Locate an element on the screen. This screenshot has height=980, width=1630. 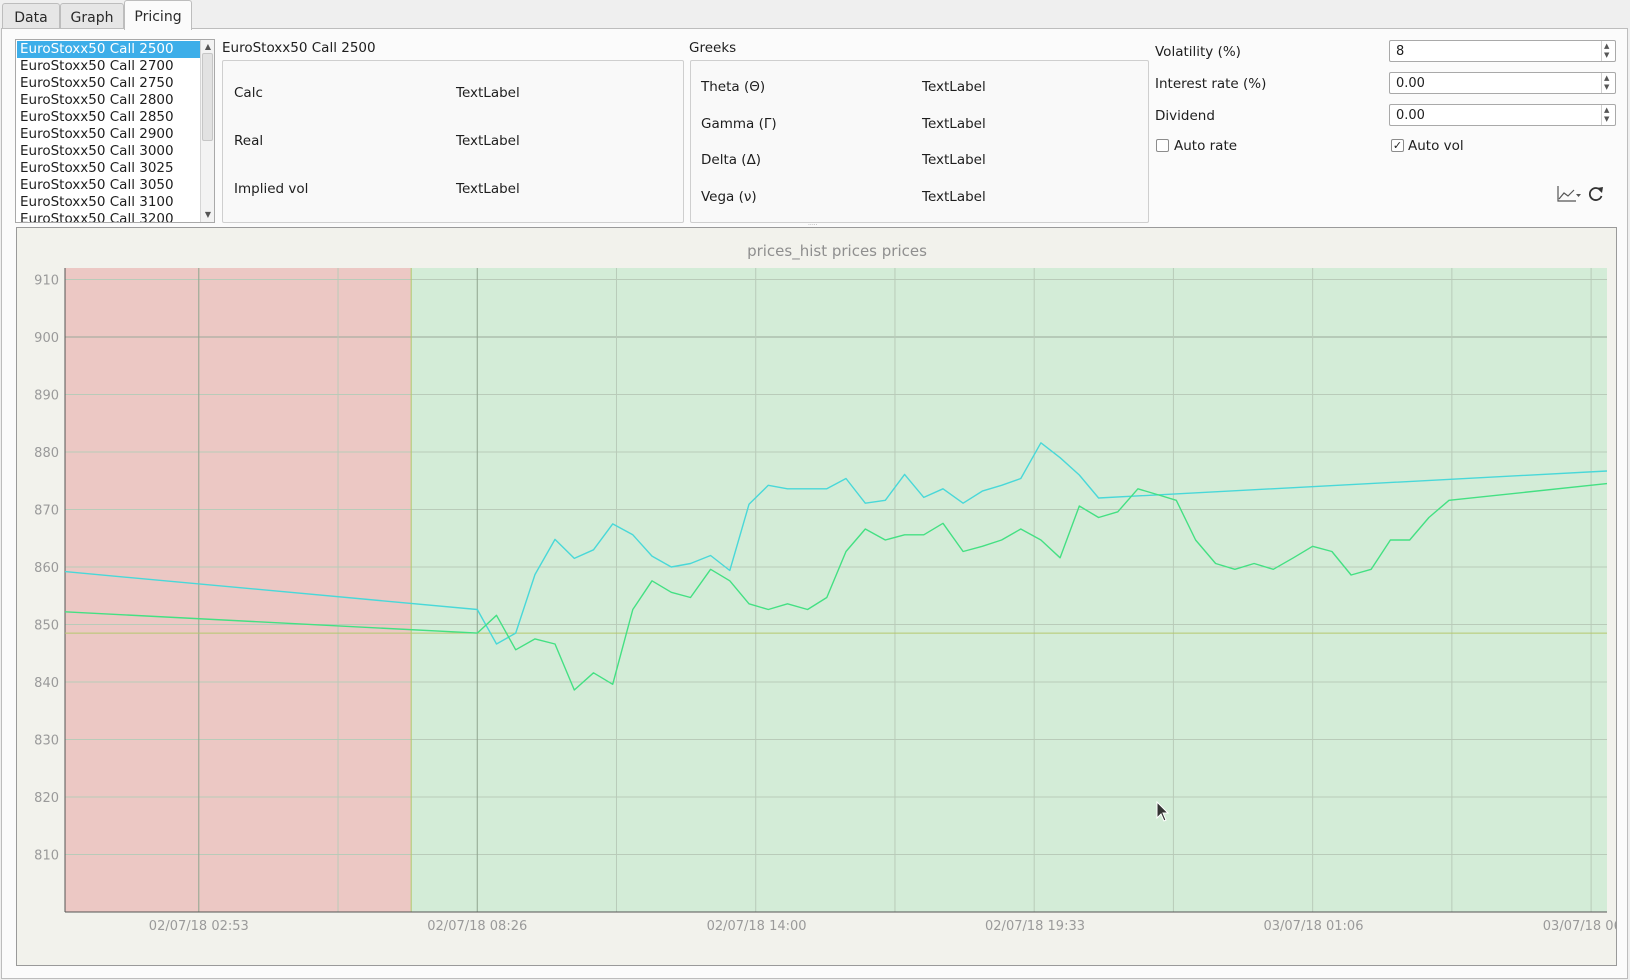
calc-label: Calc is located at coordinates (248, 93).